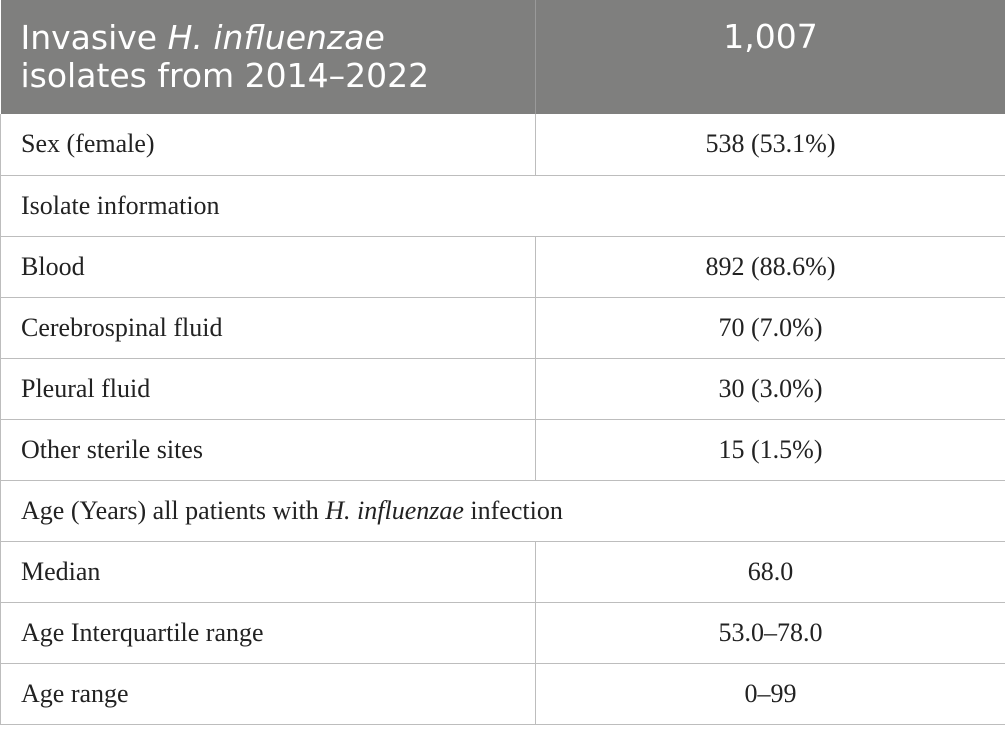  What do you see at coordinates (770, 389) in the screenshot?
I see `row-value: 30 (3.0%)` at bounding box center [770, 389].